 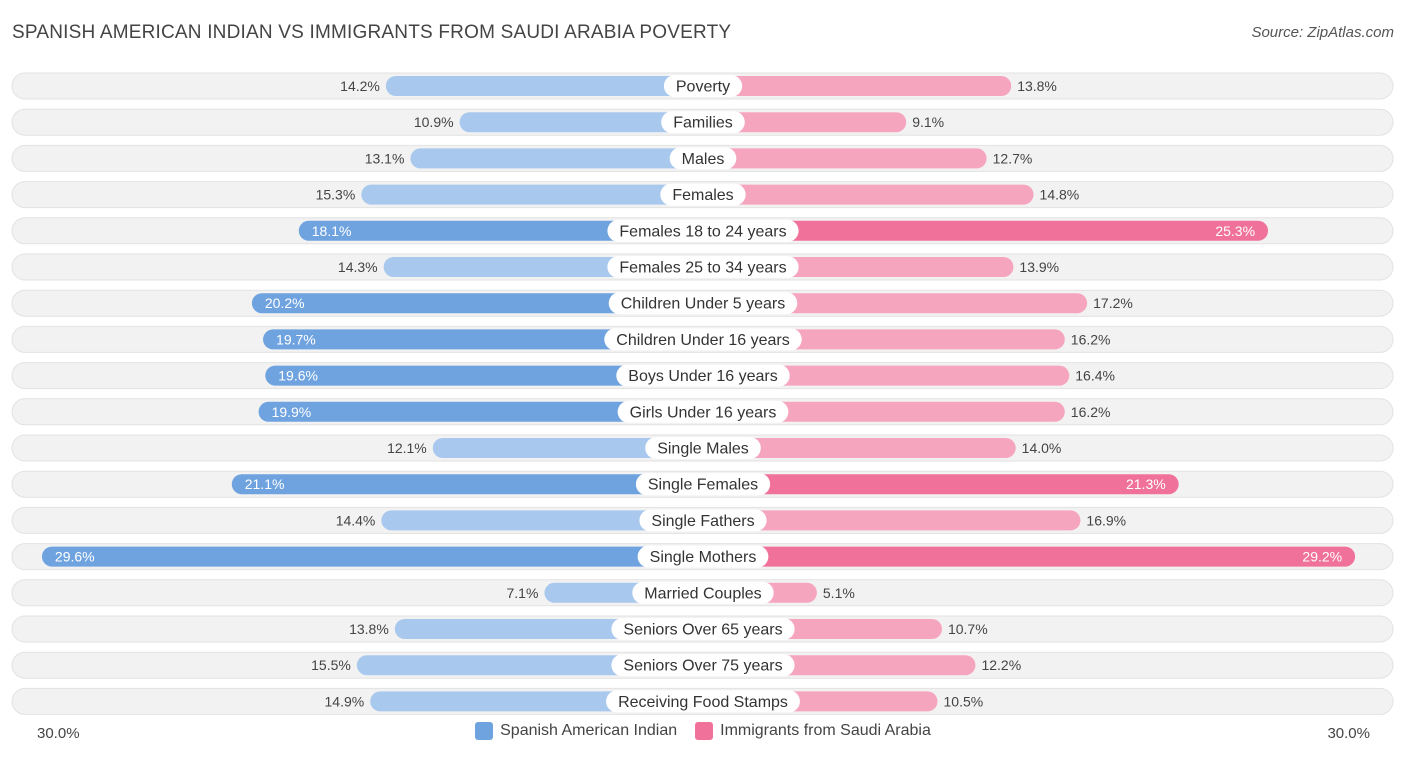 What do you see at coordinates (702, 665) in the screenshot?
I see `chart-row: Seniors Over 75 years 15.5% 12.2%` at bounding box center [702, 665].